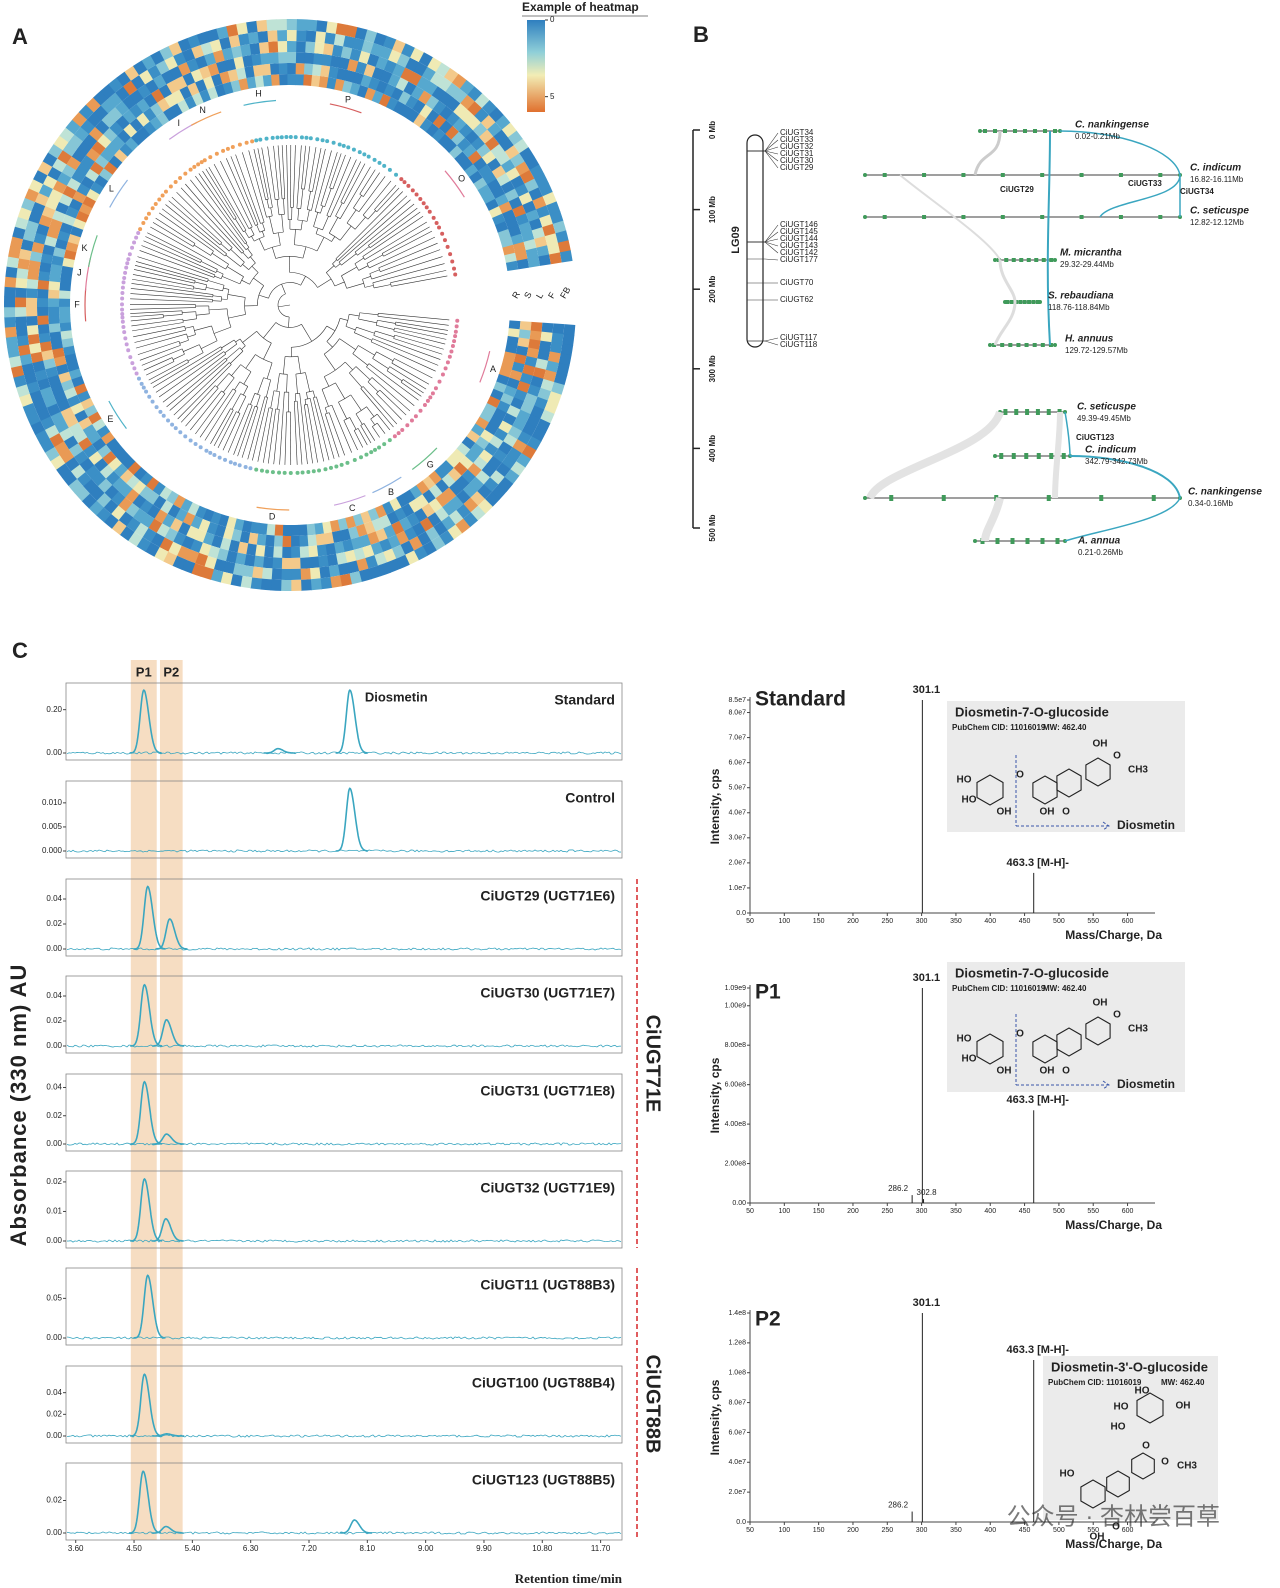 The width and height of the screenshot is (1280, 1588). I want to click on ring, so click(1069, 783).